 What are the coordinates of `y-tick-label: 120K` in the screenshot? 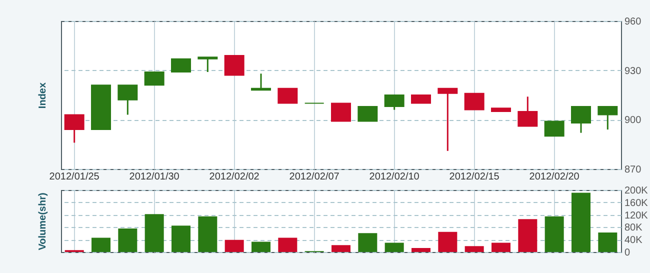 It's located at (636, 216).